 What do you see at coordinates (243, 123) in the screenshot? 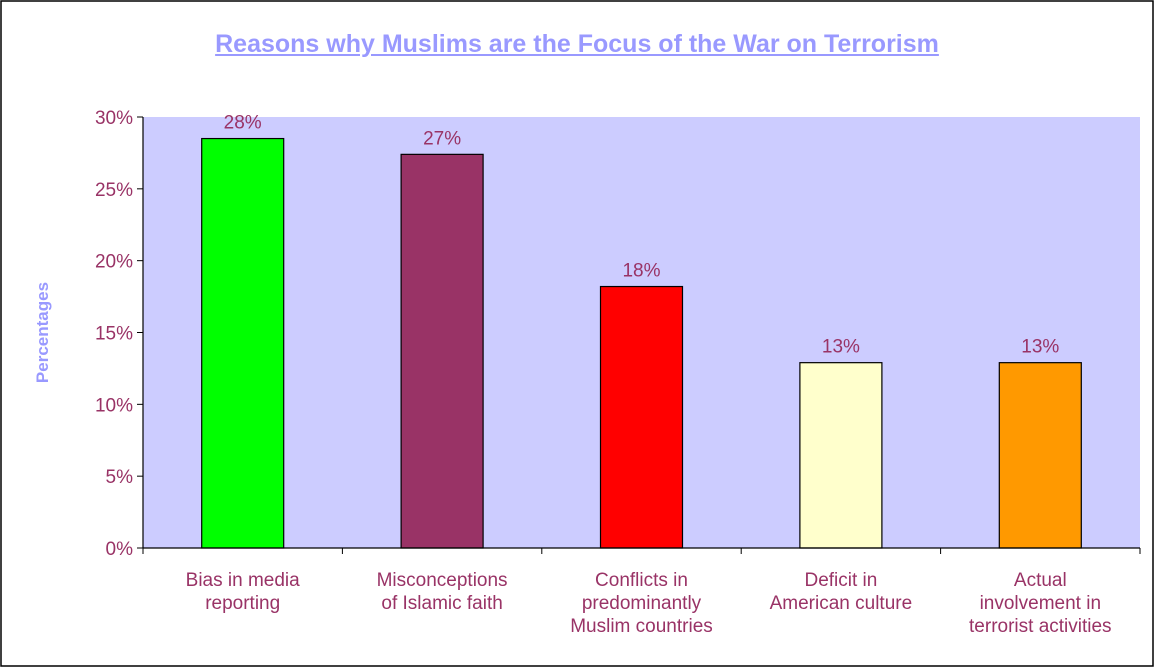
I see `data-label: 28%` at bounding box center [243, 123].